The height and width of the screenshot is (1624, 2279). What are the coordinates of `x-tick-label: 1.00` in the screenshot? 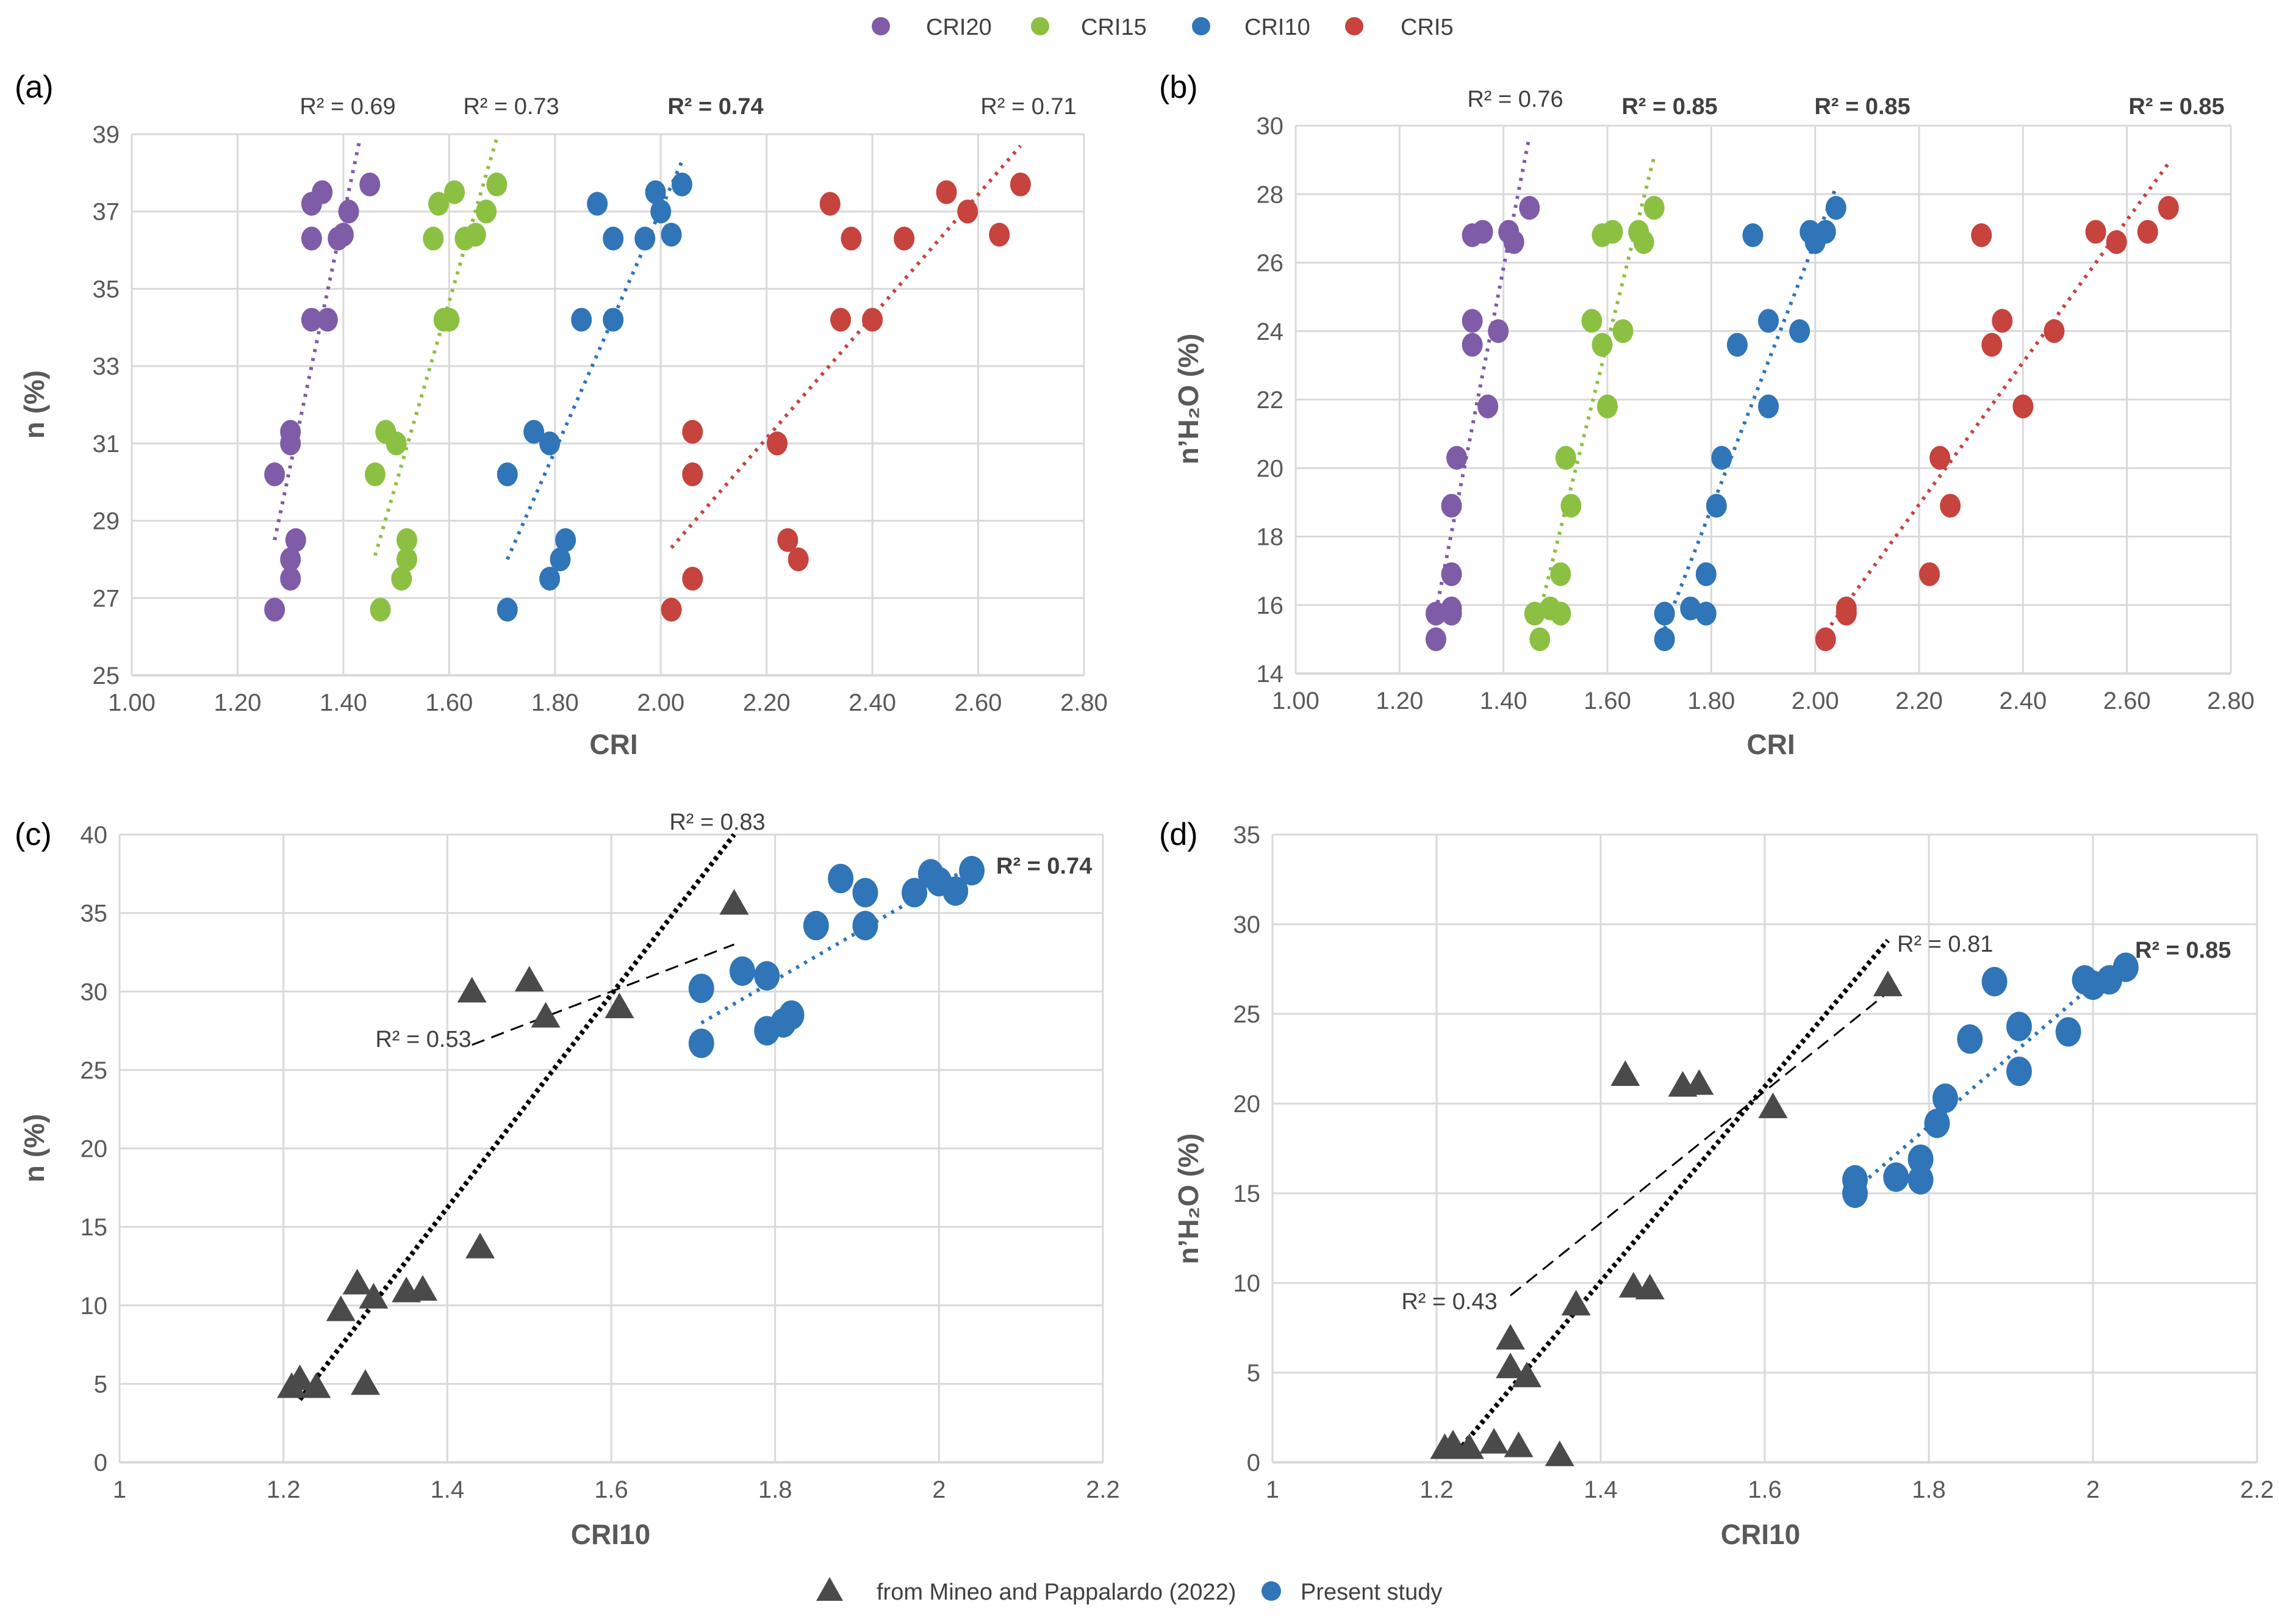 It's located at (132, 702).